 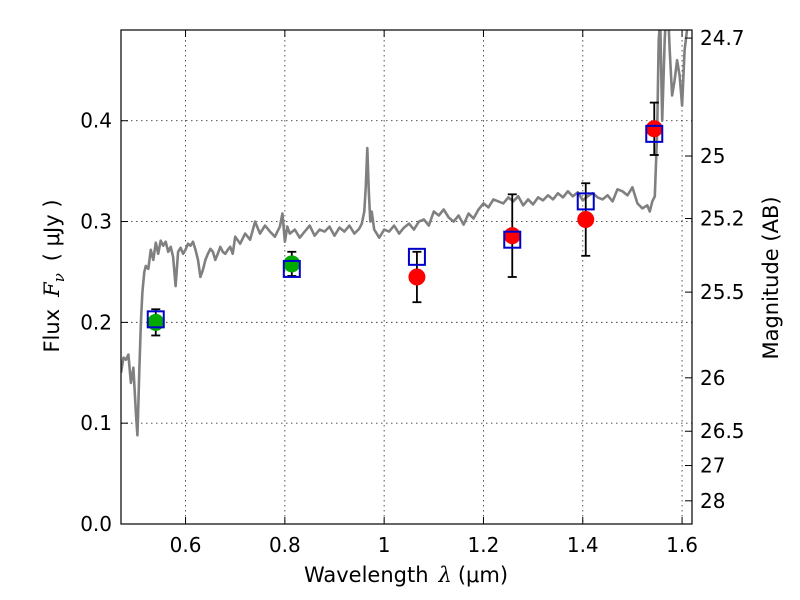 What do you see at coordinates (186, 545) in the screenshot?
I see `x-tick-label: 0.6` at bounding box center [186, 545].